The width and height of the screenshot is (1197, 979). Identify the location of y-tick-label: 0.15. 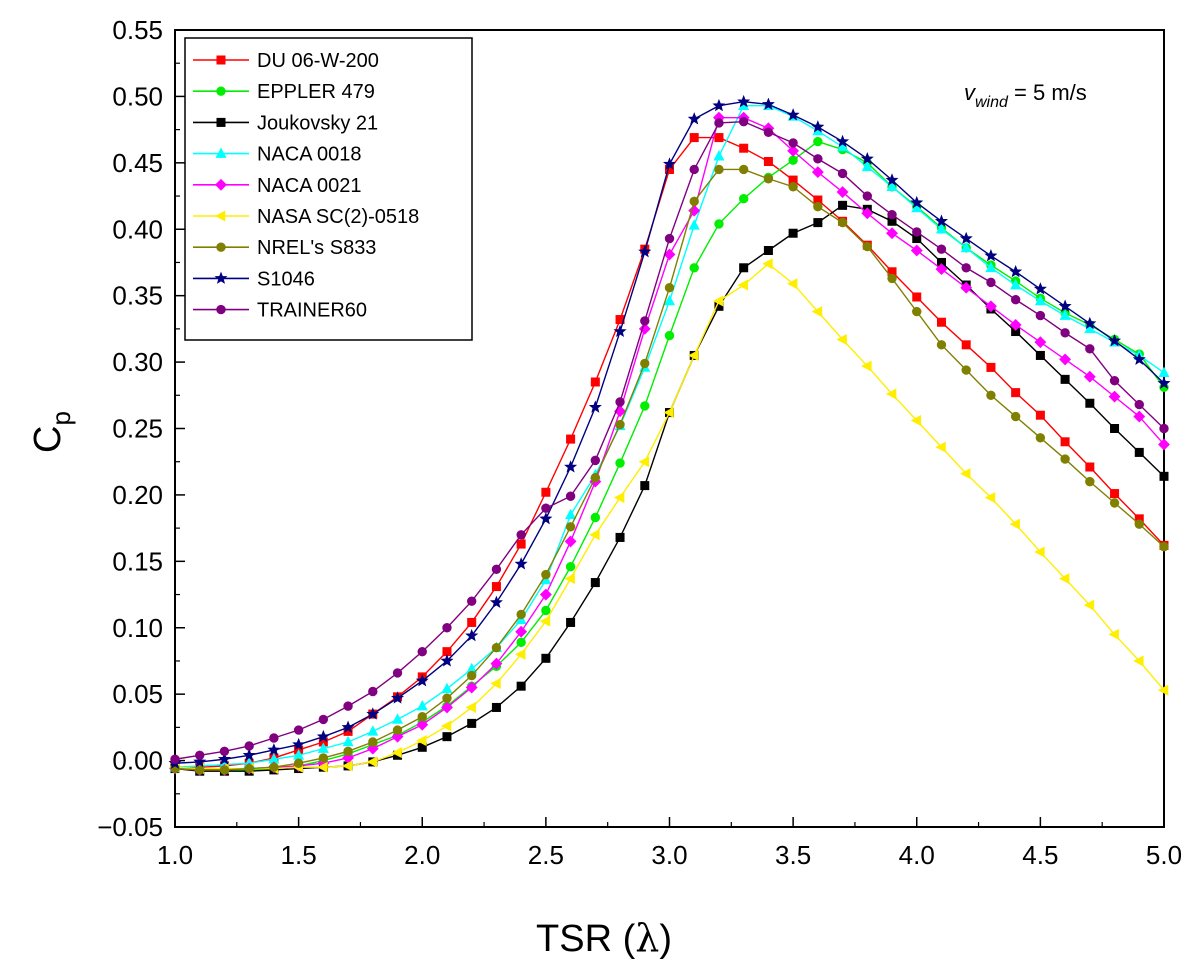
(137, 561).